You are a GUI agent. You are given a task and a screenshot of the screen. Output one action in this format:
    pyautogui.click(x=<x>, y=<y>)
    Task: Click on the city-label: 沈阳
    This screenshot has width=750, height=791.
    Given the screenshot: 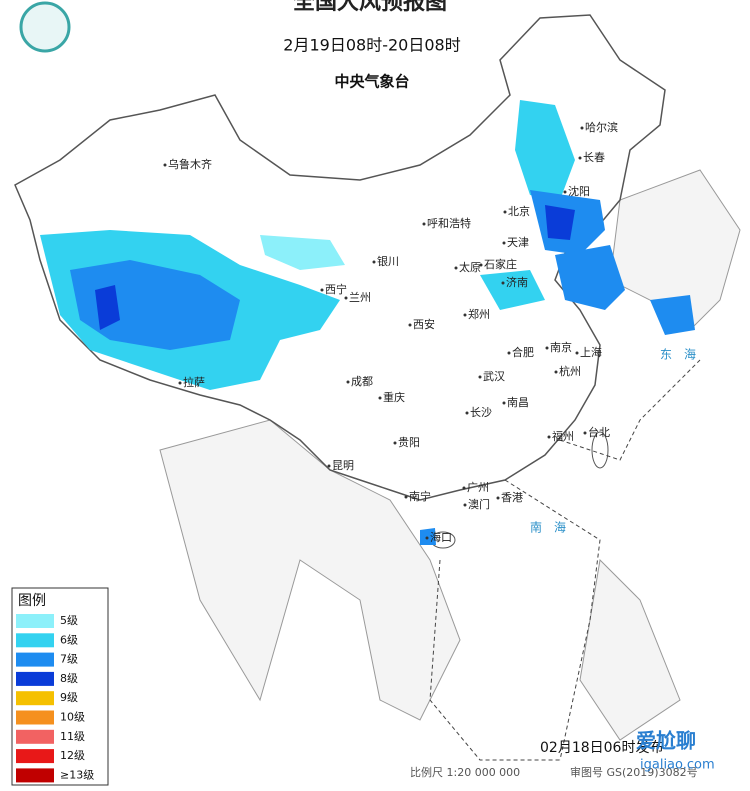 What is the action you would take?
    pyautogui.click(x=579, y=191)
    